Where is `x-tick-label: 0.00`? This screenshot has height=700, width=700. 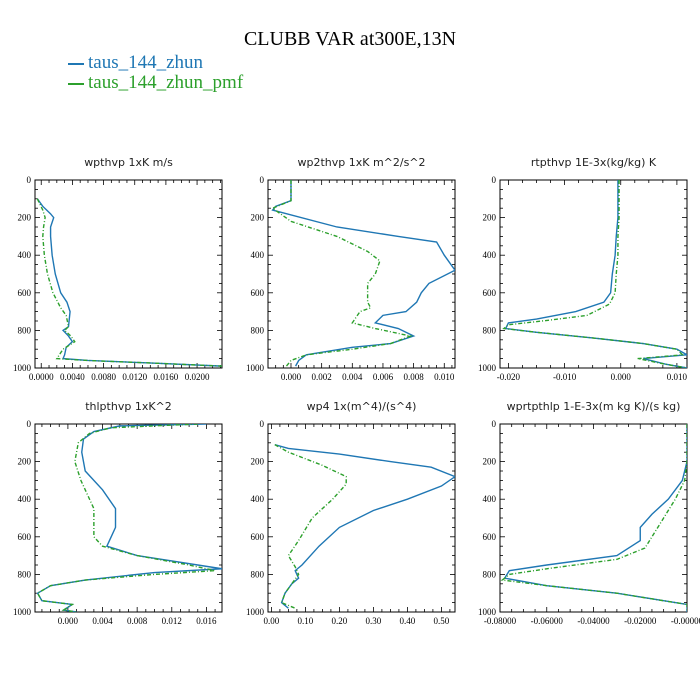 x-tick-label: 0.00 is located at coordinates (272, 621).